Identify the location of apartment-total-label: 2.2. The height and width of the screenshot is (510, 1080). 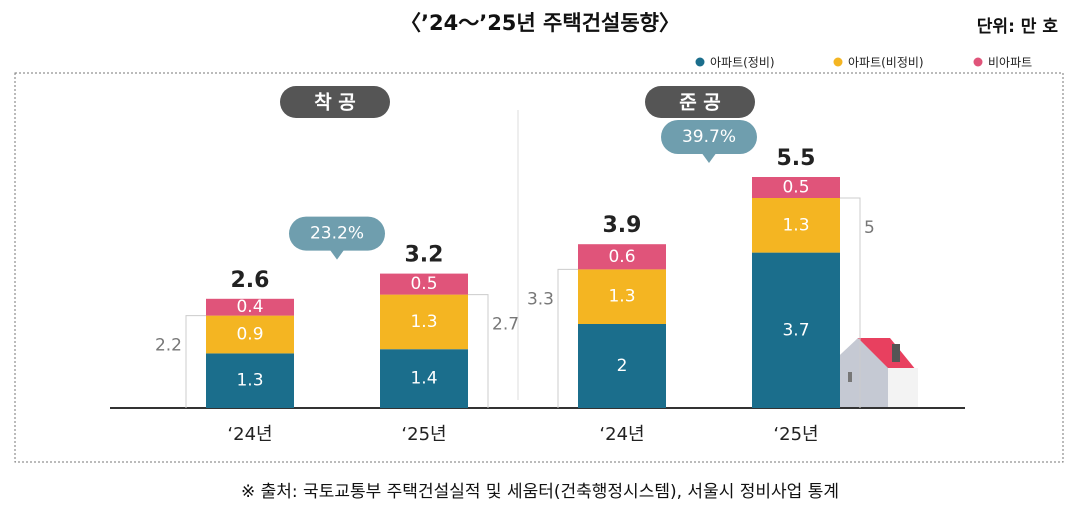
(168, 346).